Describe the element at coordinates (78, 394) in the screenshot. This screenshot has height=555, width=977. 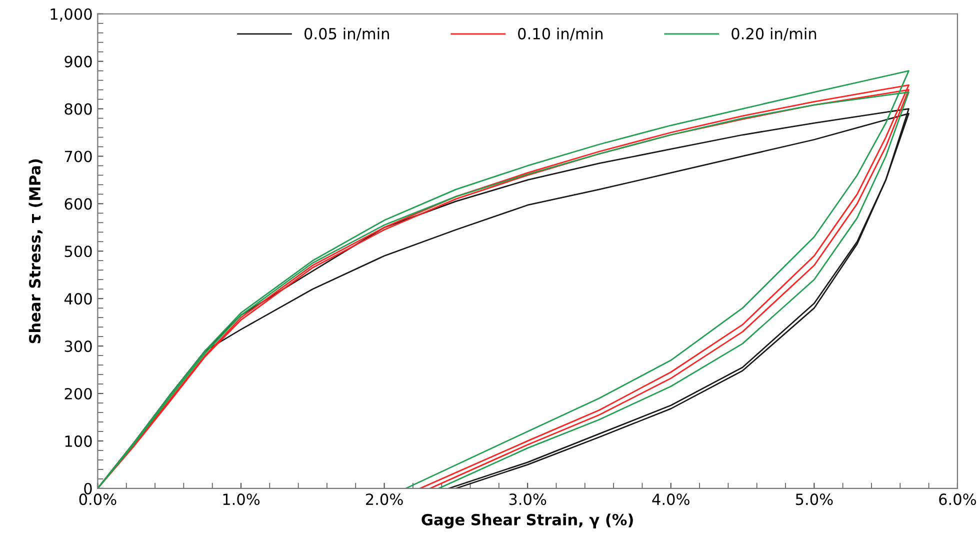
I see `y-tick-label: 200` at that location.